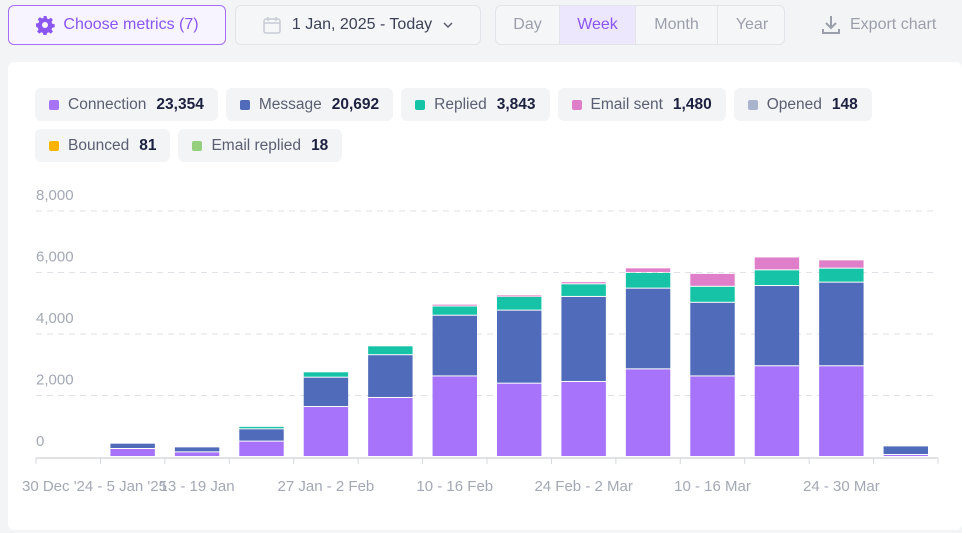 This screenshot has width=962, height=533. Describe the element at coordinates (752, 24) in the screenshot. I see `period-year: Year` at that location.